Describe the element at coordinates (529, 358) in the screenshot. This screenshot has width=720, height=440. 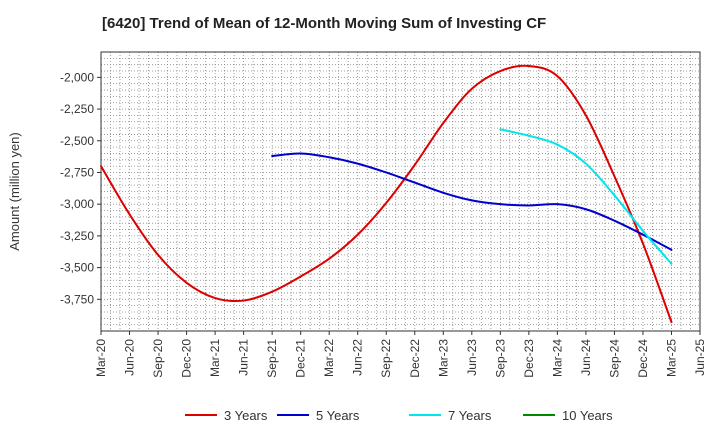
I see `x-tick-label: Dec-23` at that location.